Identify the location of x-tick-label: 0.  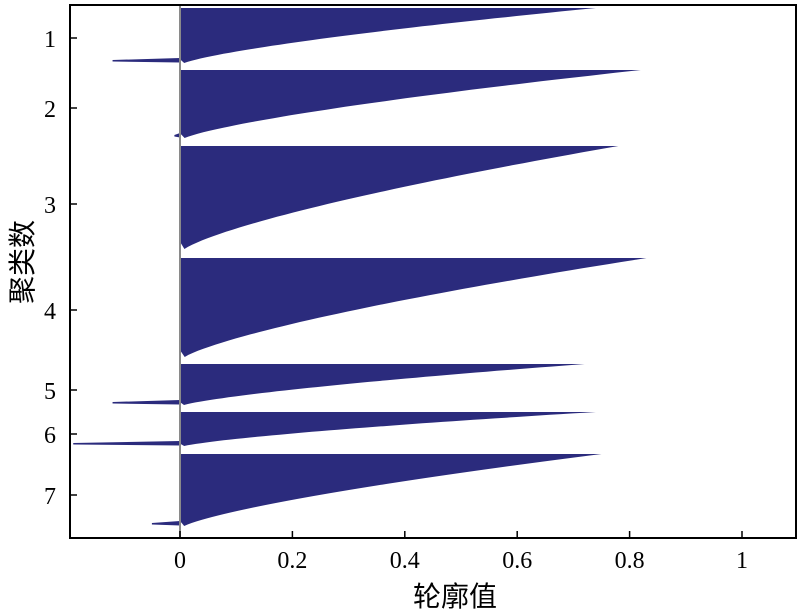
(180, 561).